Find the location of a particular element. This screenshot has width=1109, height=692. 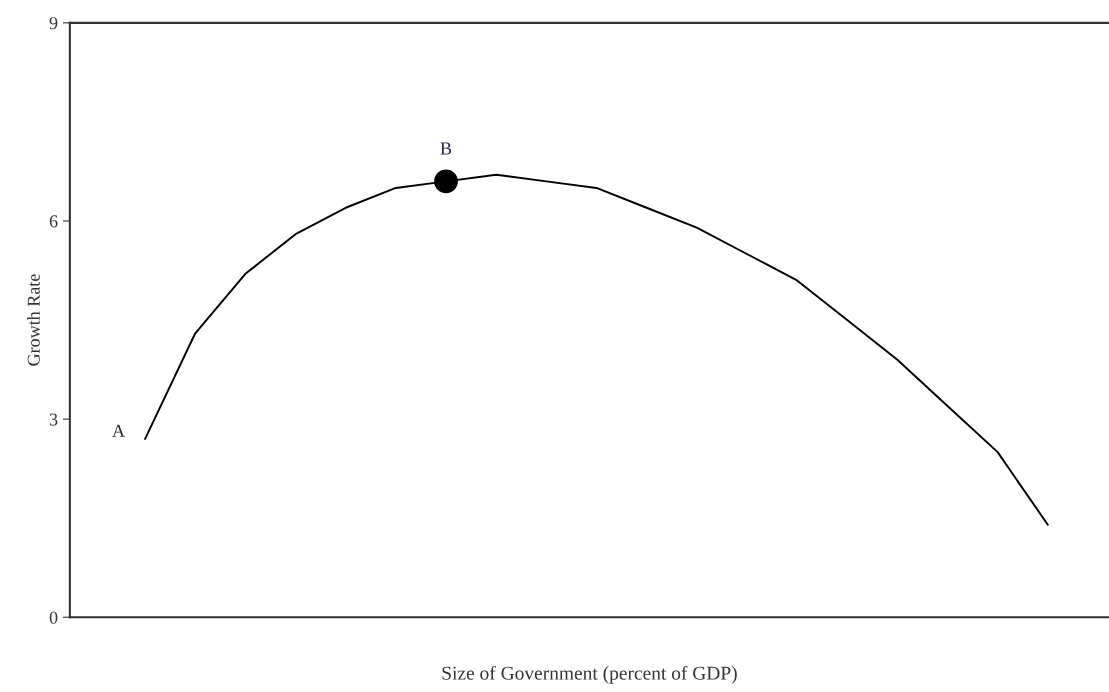

x-axis-title: Size of Government (percent of GDP) is located at coordinates (589, 674).